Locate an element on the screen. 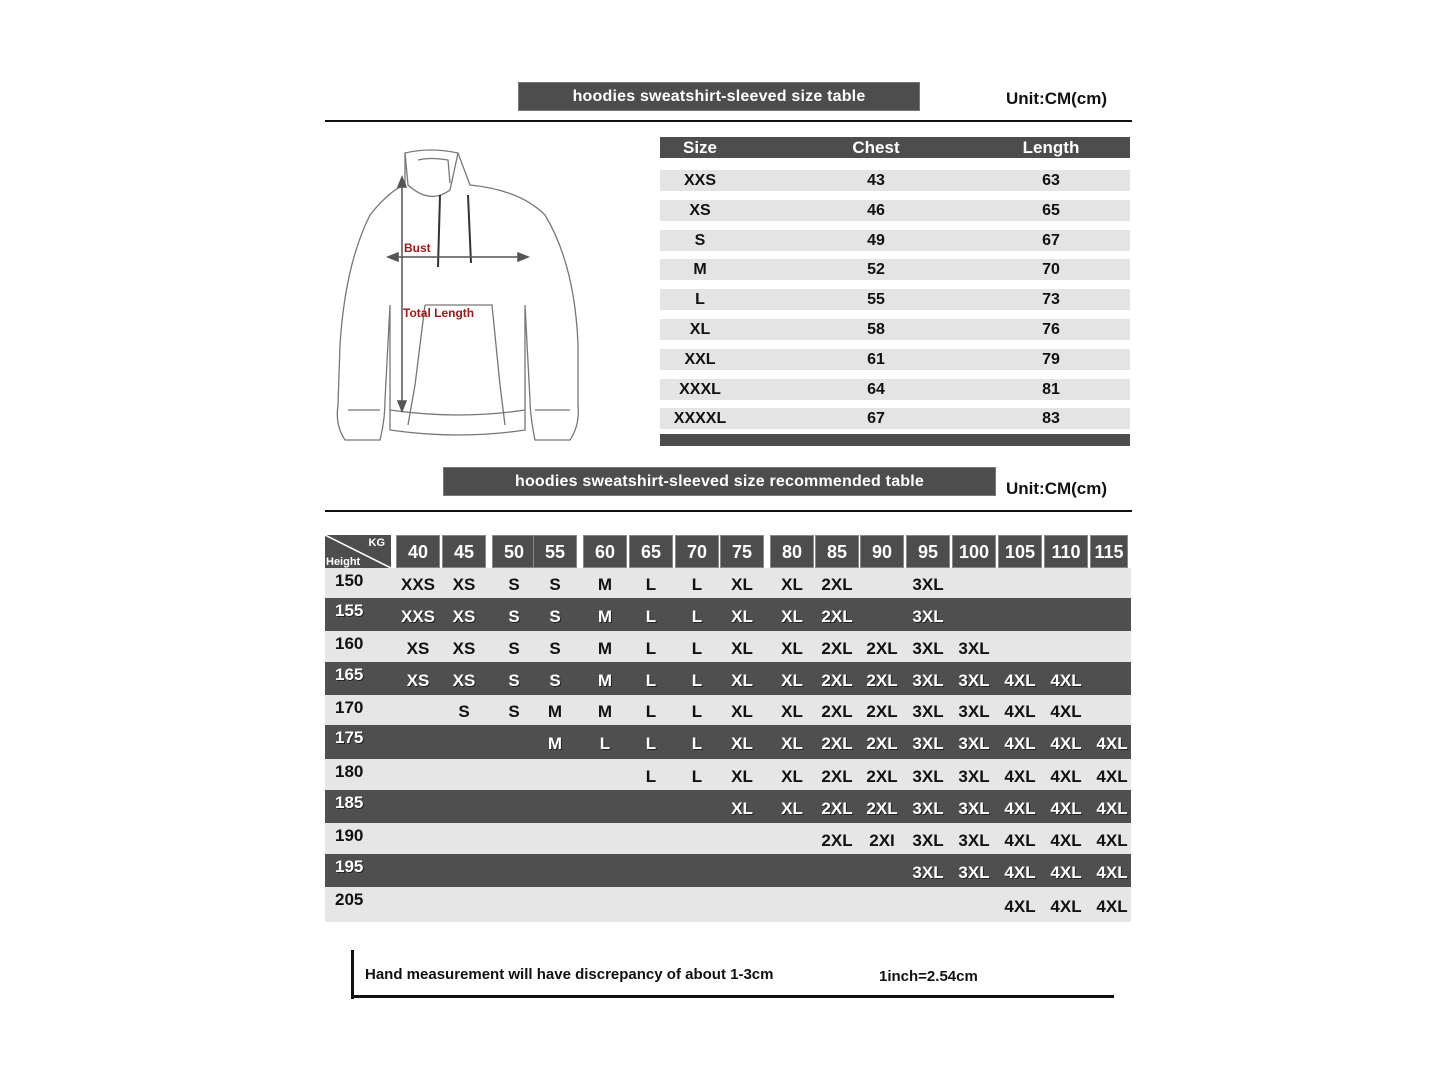 The height and width of the screenshot is (1071, 1445). table-cell: 65 is located at coordinates (1051, 210).